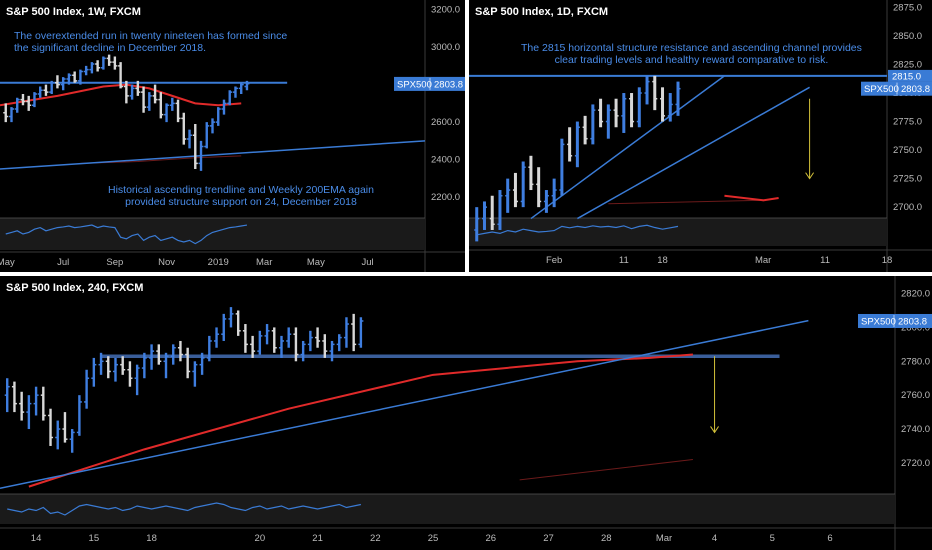  Describe the element at coordinates (606, 538) in the screenshot. I see `x-tick-label: 28` at that location.